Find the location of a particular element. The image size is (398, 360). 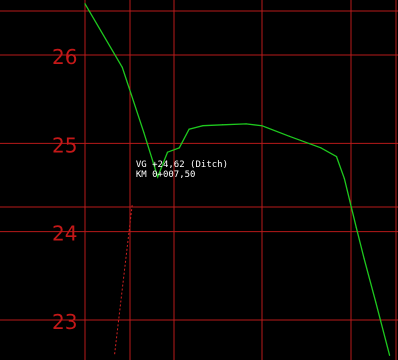

point-annotation: VG +24,62 (Ditch)KM 0+007,50 is located at coordinates (182, 170).